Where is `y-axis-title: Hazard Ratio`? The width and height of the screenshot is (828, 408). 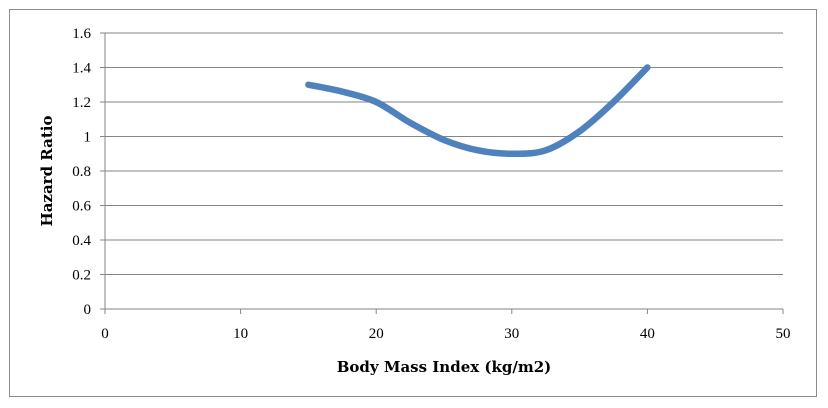
y-axis-title: Hazard Ratio is located at coordinates (47, 171).